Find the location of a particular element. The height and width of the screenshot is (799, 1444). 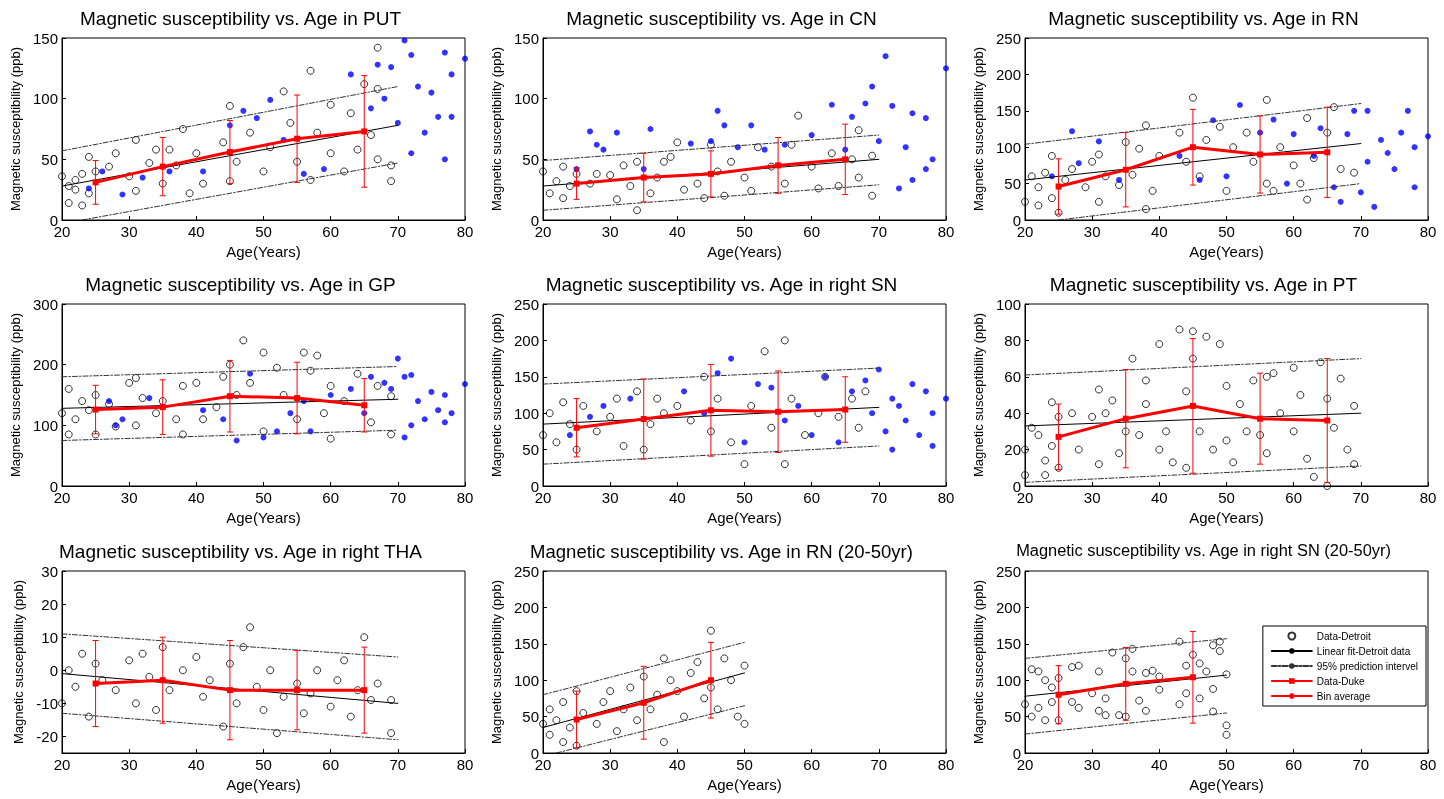

chart-title: Magnetic susceptibility vs. Age in right SN (20-50yr) is located at coordinates (1203, 549).